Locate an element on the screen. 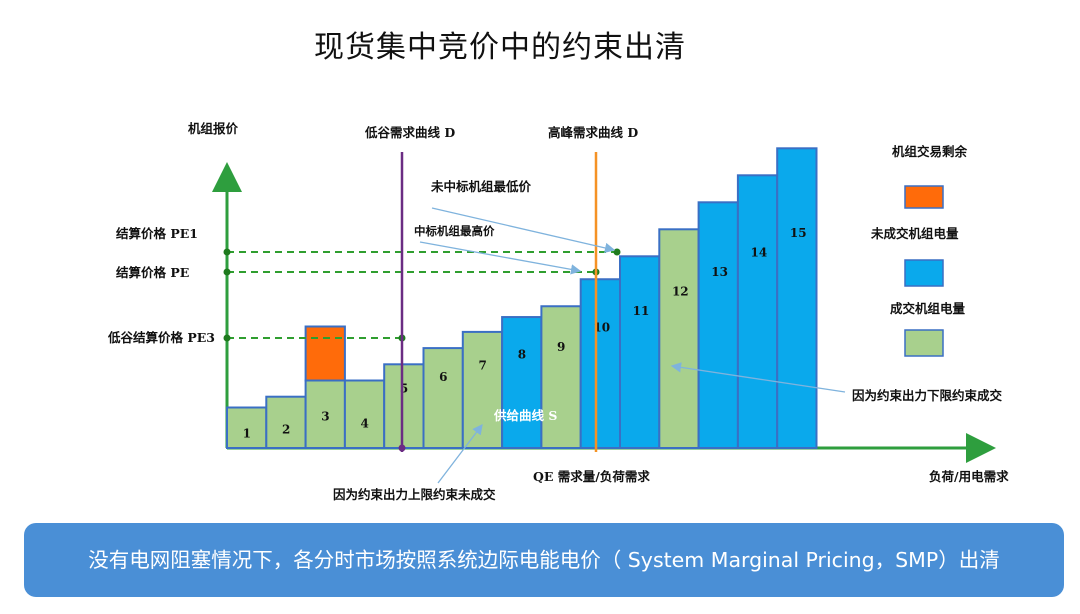 The width and height of the screenshot is (1080, 614). pe-label: 结算价格 PE is located at coordinates (152, 272).